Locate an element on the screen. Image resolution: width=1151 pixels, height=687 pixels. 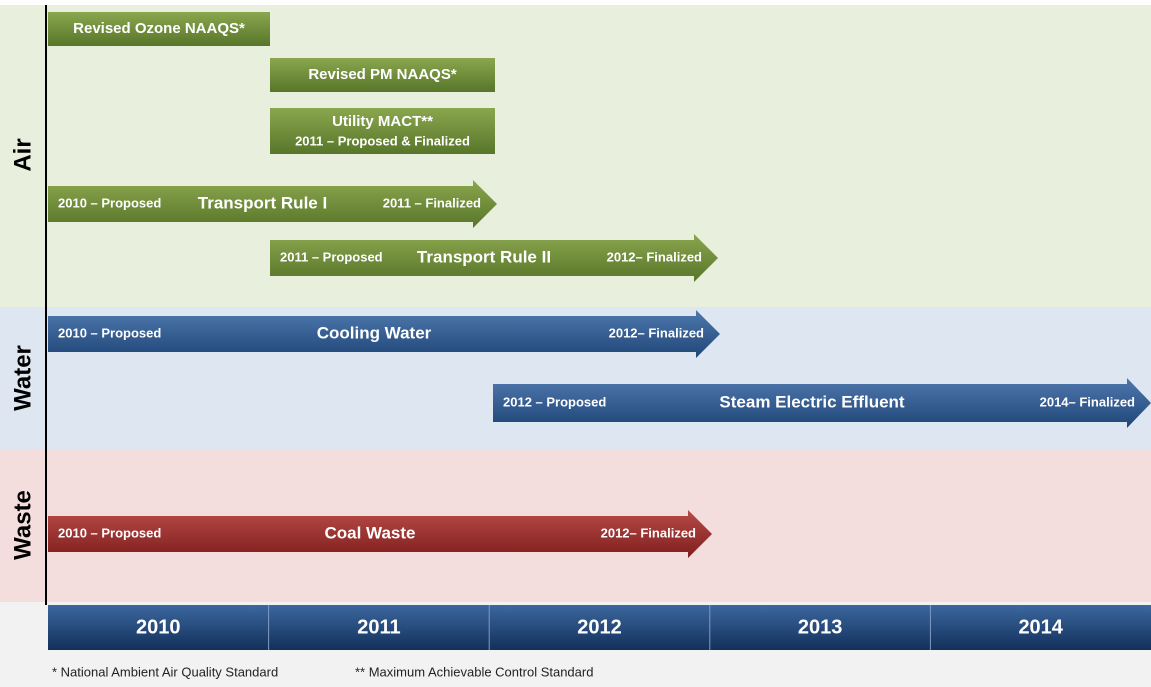
bar-end: 2011 – Finalized is located at coordinates (432, 202).